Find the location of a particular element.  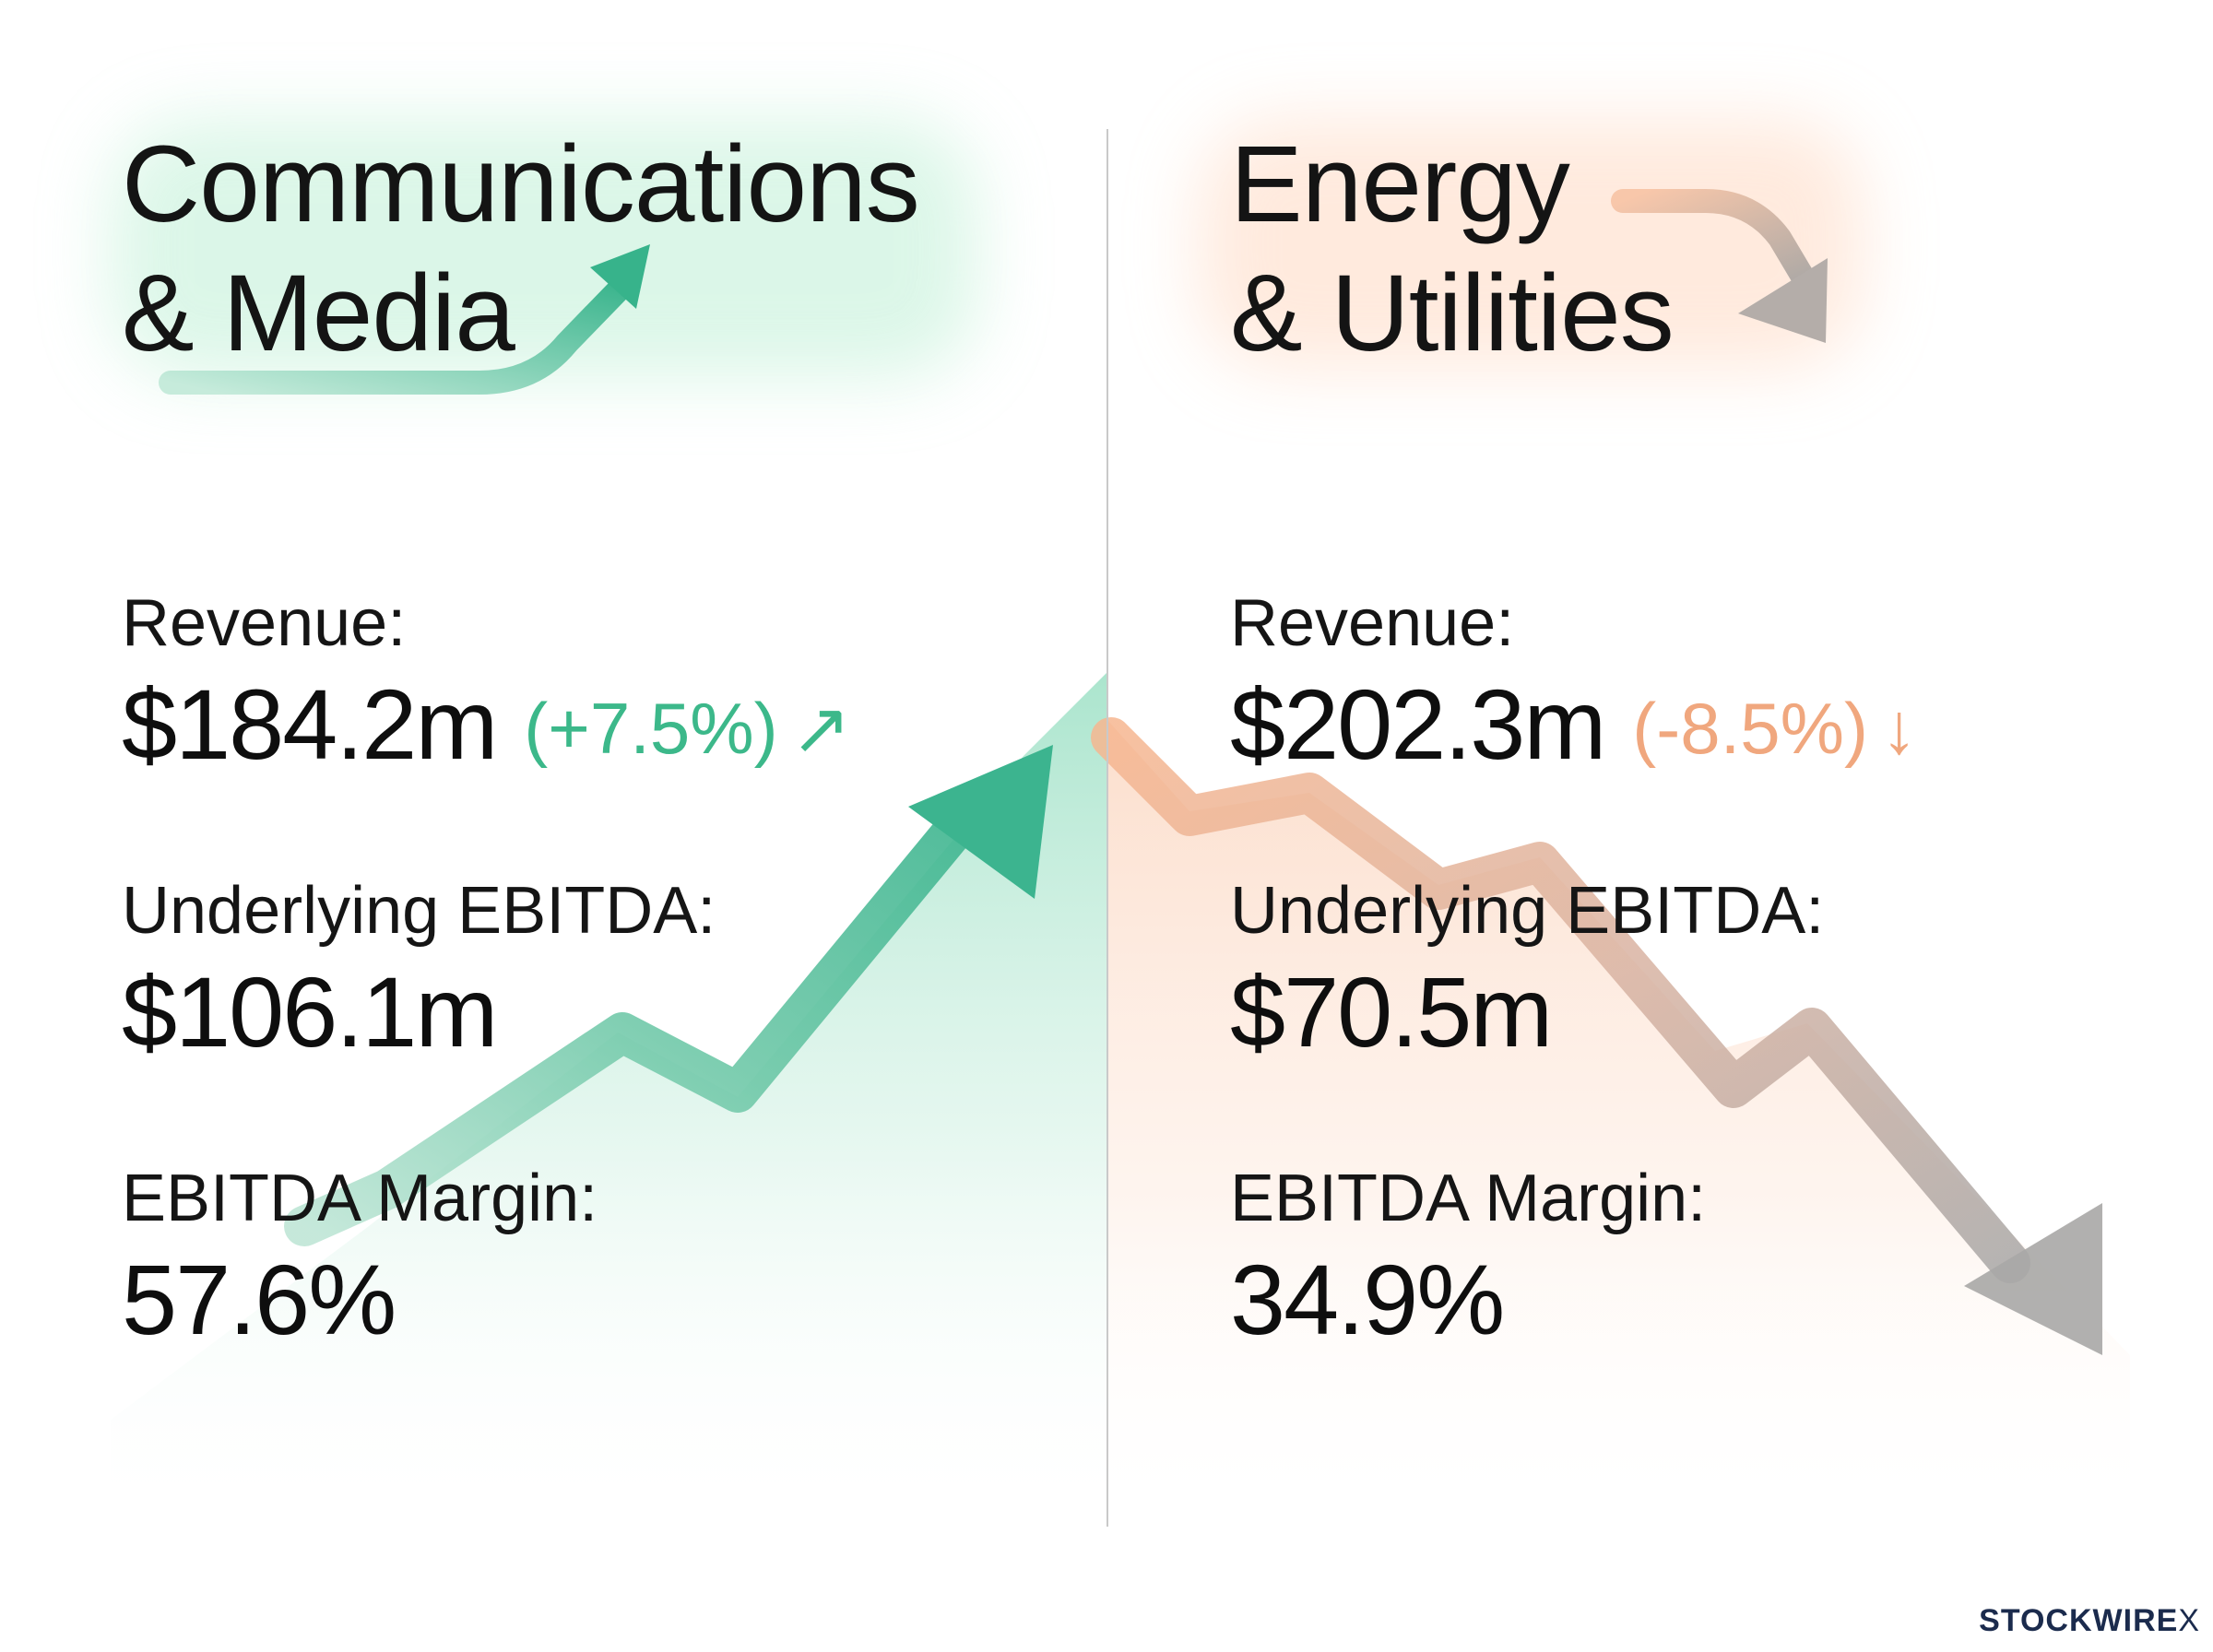

right-revenue-change: (-8.5%) ↓ is located at coordinates (1774, 728).